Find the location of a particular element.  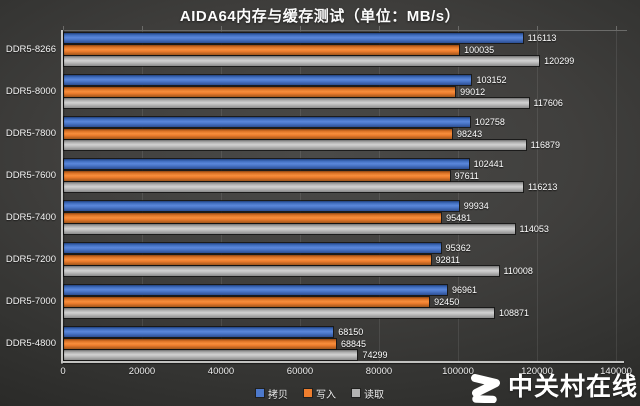

bar-group-ddr5-8000: 103152 99012 117606 is located at coordinates (340, 92).